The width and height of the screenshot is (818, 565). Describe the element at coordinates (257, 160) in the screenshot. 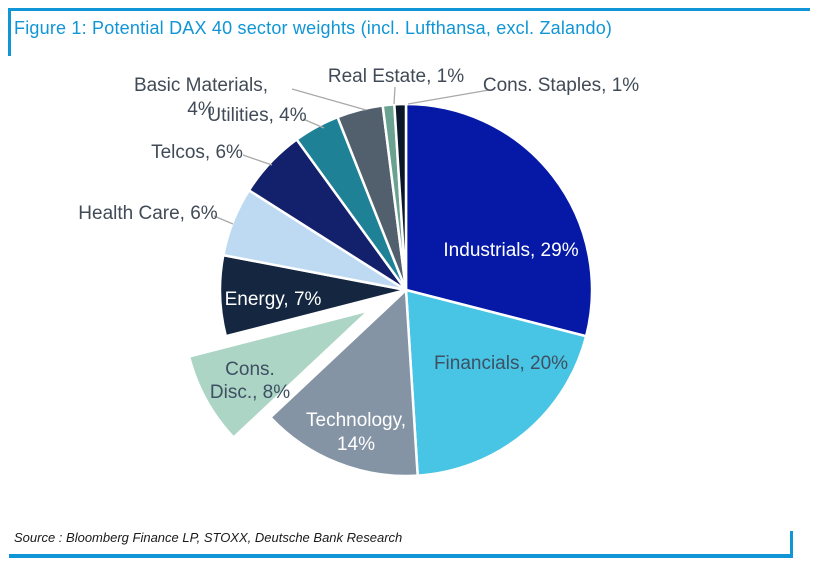

I see `leader-line-telcos` at that location.